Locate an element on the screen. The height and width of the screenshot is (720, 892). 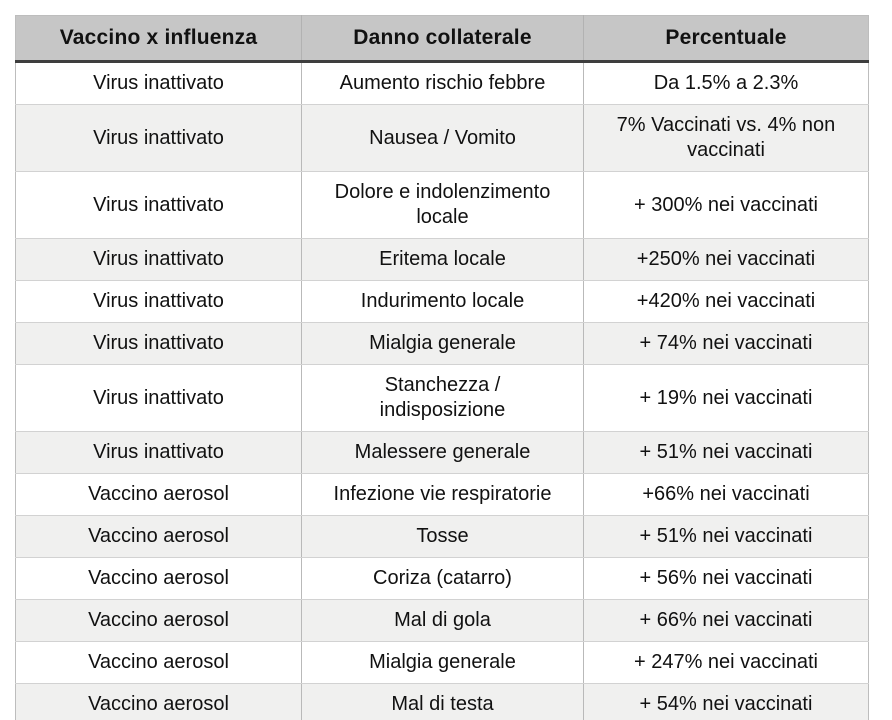
cell-side-effect: Aumento rischio febbre is located at coordinates (442, 83).